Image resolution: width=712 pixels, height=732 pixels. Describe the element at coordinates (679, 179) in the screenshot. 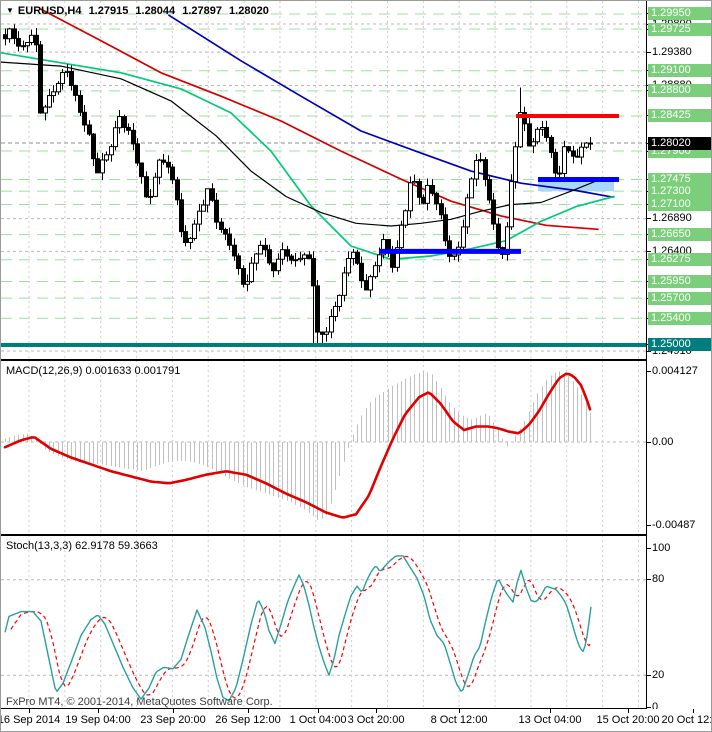

I see `price-level-badge: 1.27475` at that location.